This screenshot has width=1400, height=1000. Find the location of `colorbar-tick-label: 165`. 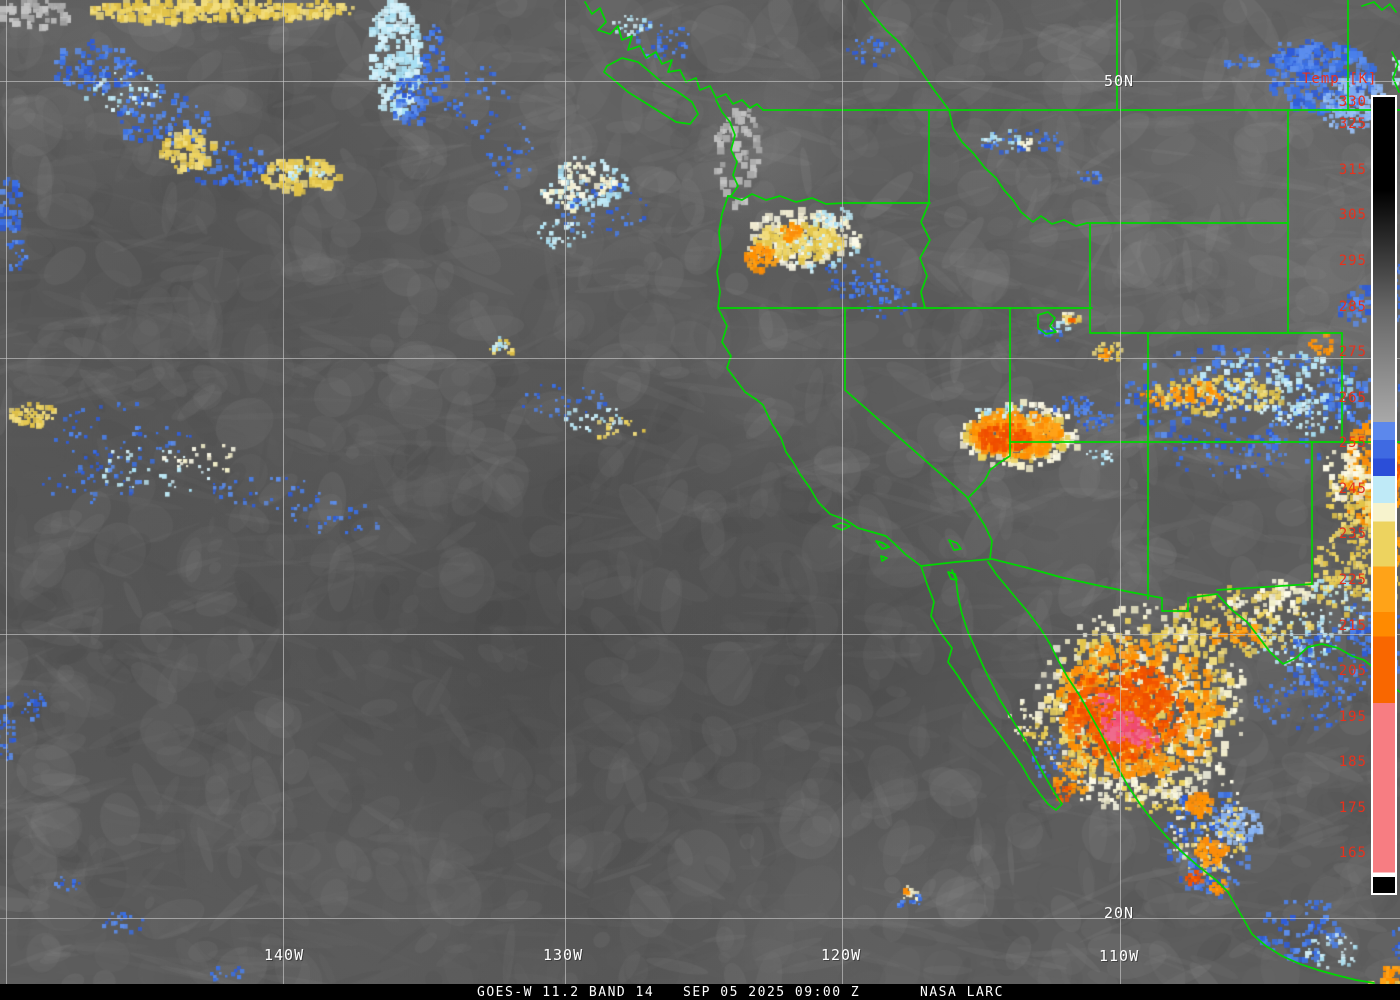

colorbar-tick-label: 165 is located at coordinates (1352, 853).